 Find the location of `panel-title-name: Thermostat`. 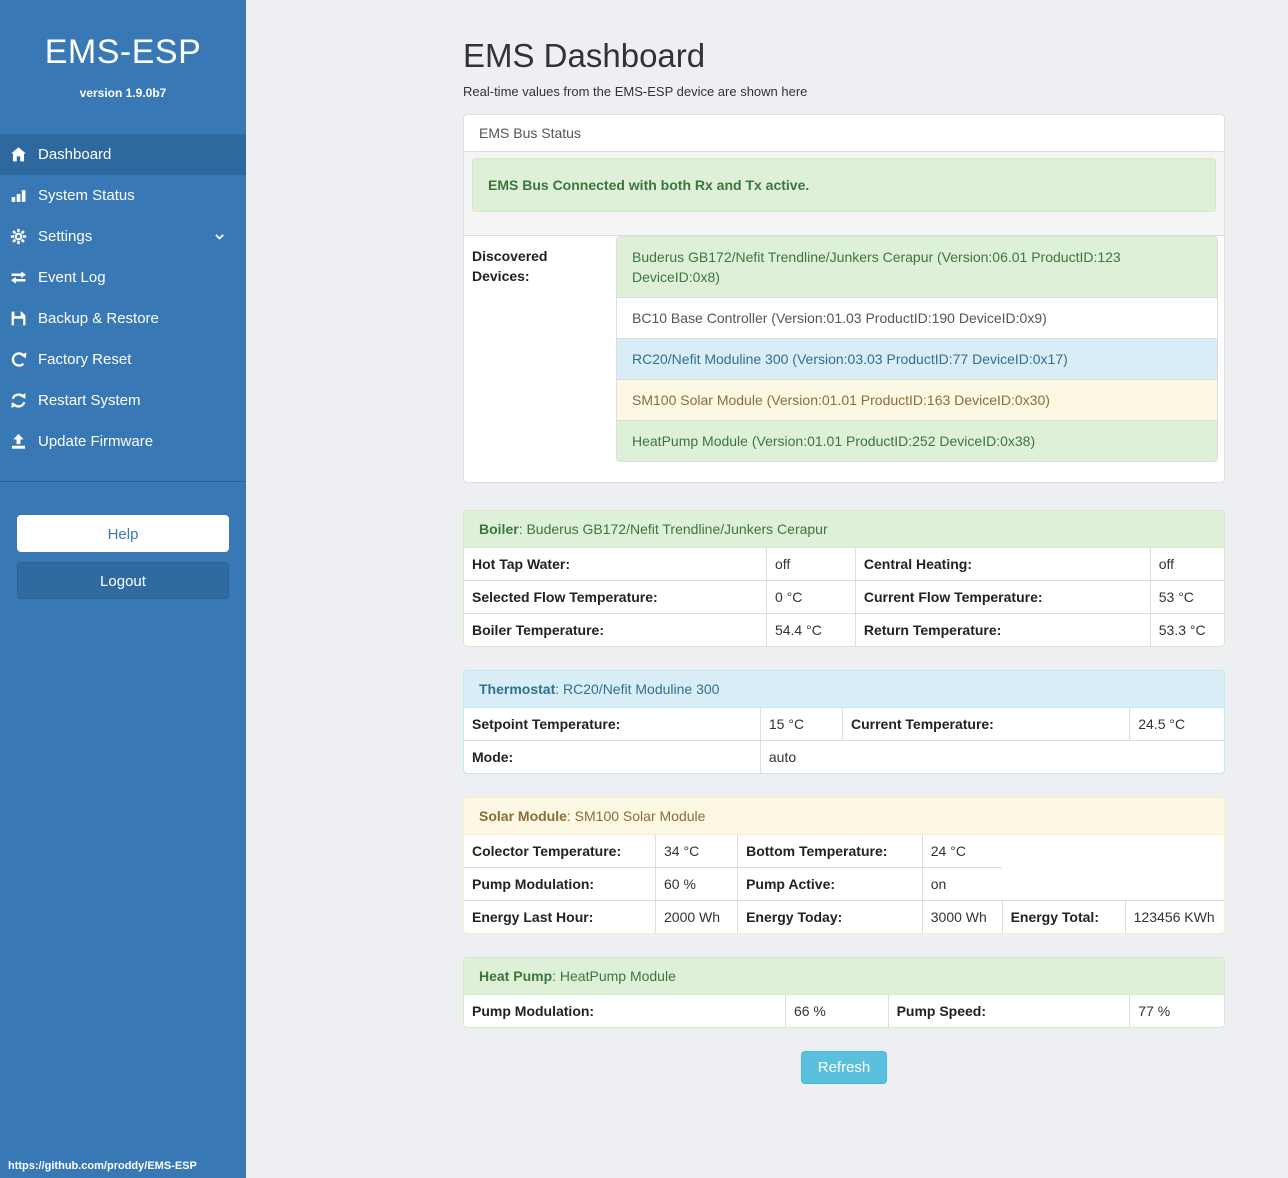

panel-title-name: Thermostat is located at coordinates (517, 689).